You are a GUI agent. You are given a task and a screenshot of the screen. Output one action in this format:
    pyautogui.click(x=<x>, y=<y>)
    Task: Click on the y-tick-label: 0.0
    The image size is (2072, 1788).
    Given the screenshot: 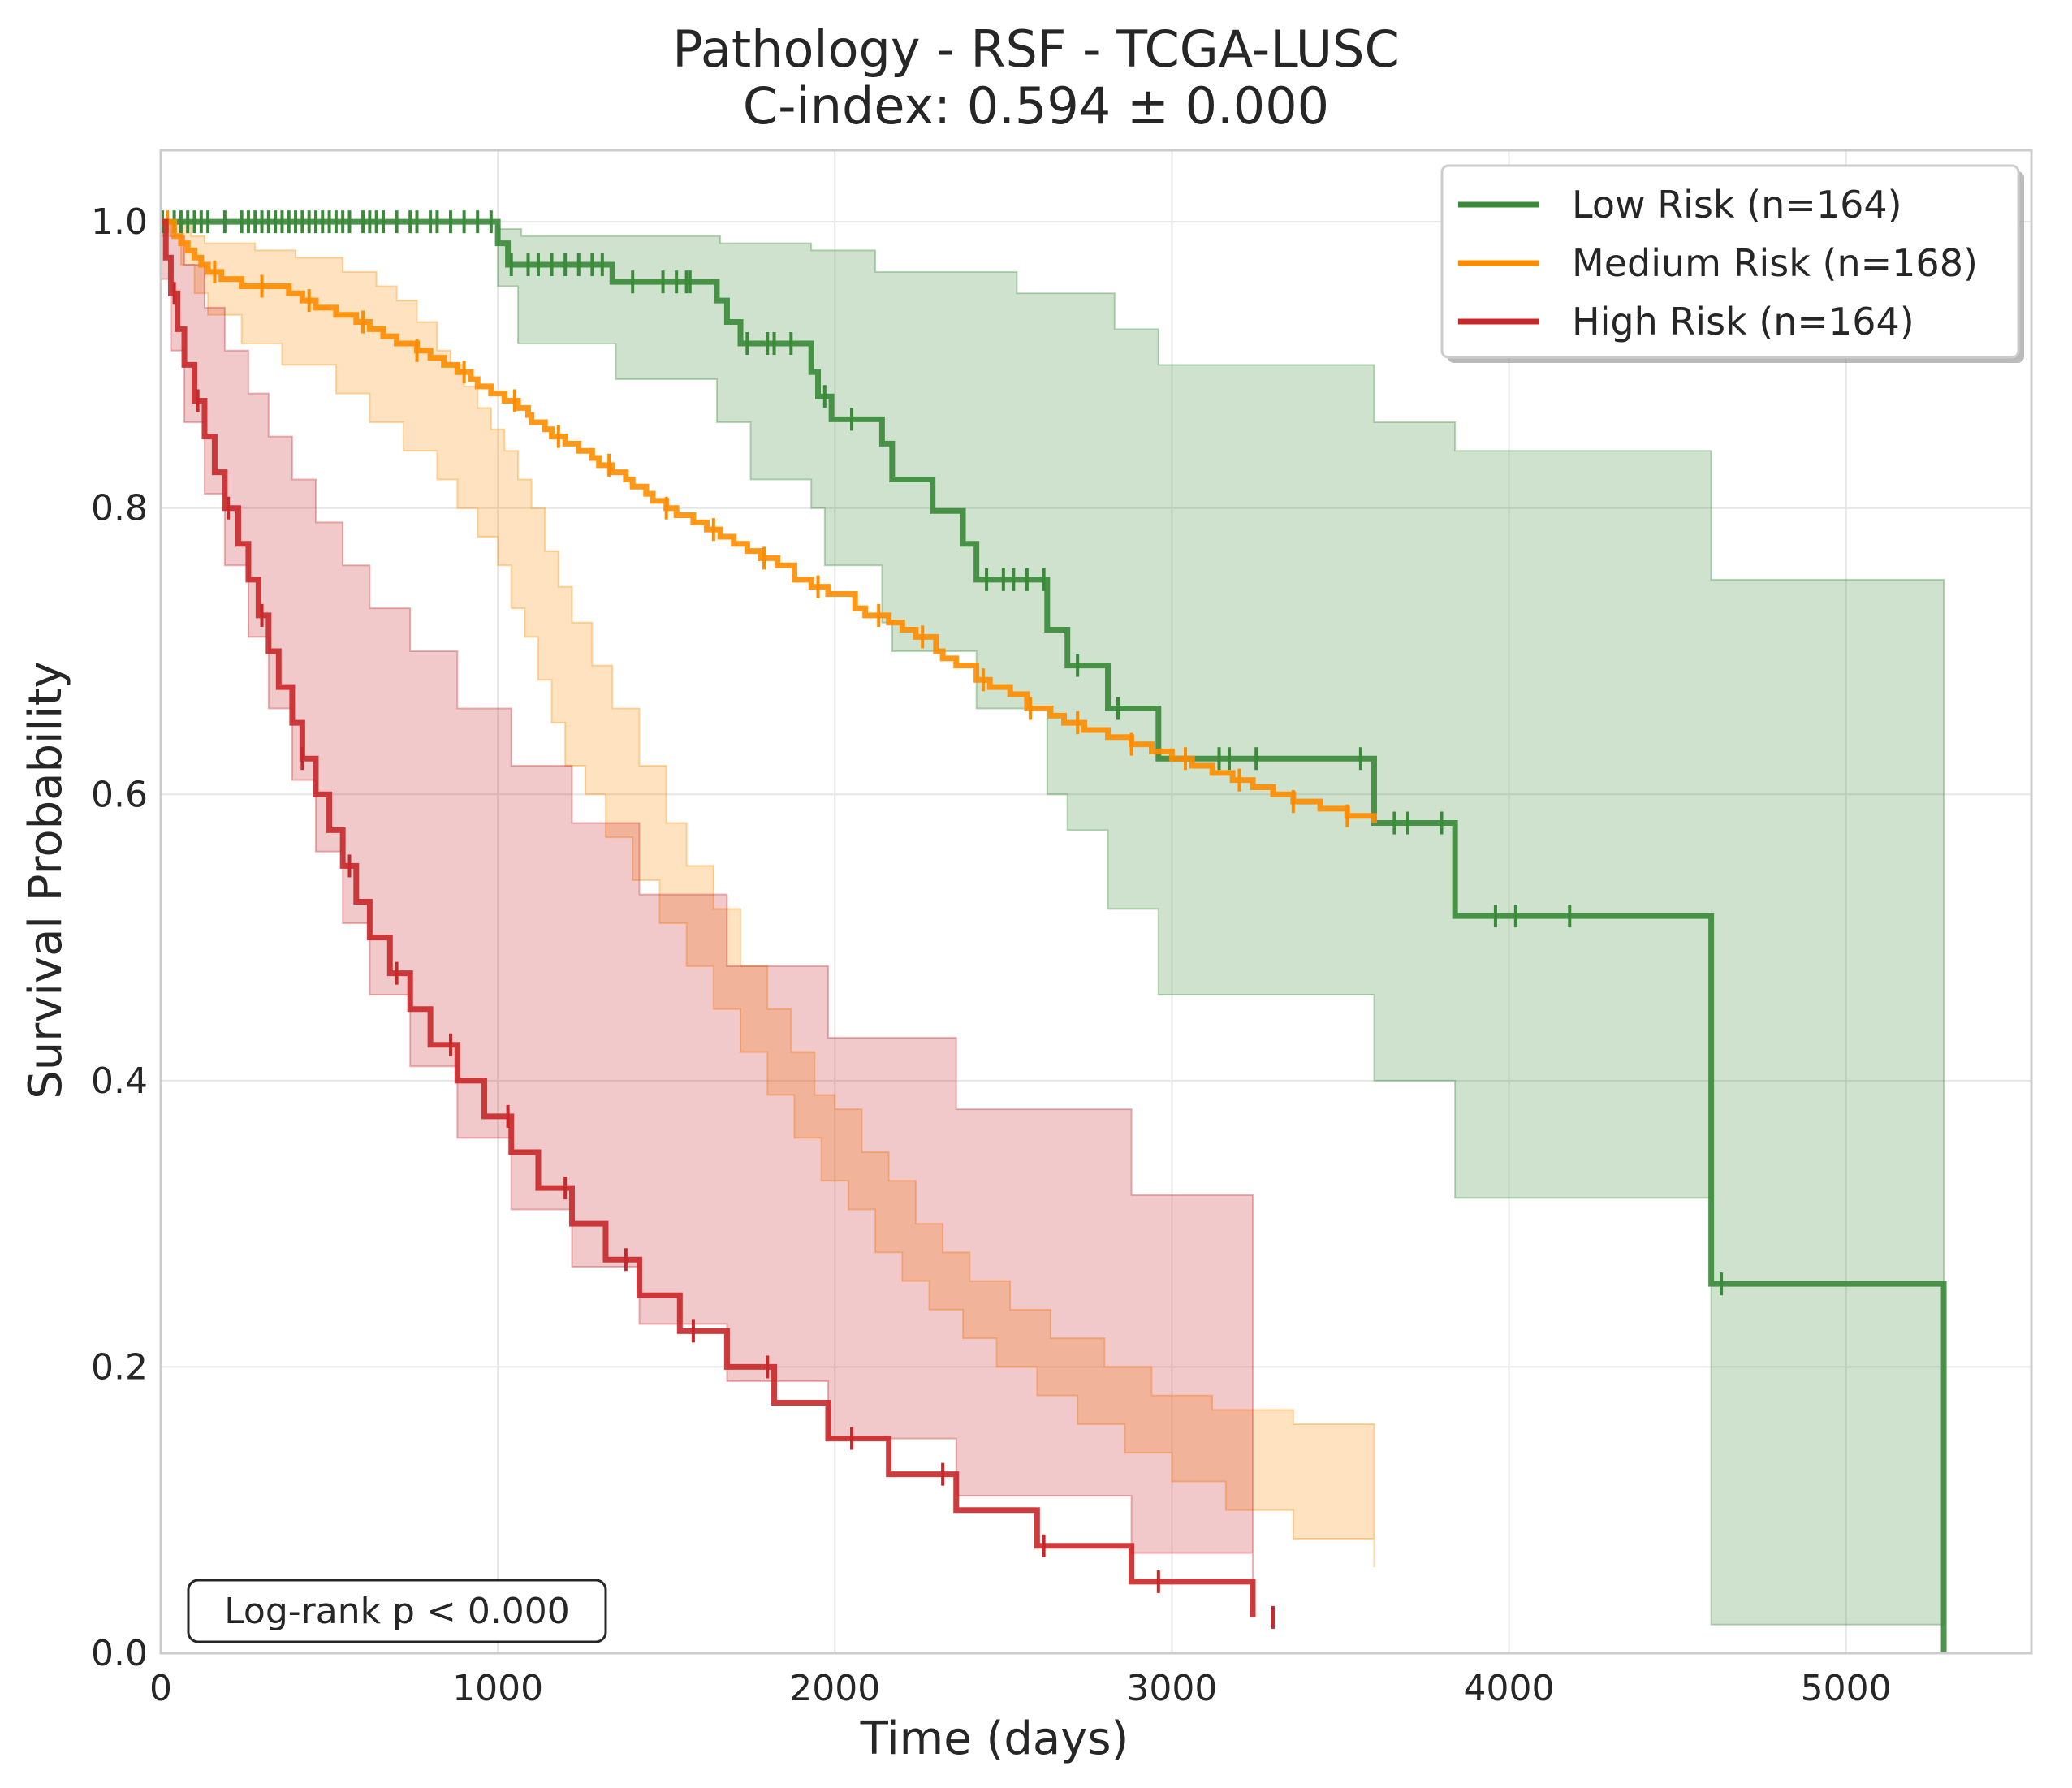 What is the action you would take?
    pyautogui.click(x=119, y=1653)
    